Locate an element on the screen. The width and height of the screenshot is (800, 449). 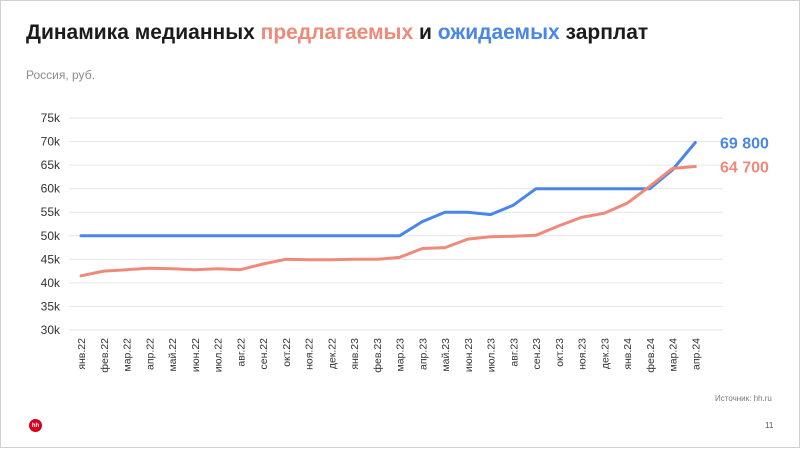
y-tick-label: 50k is located at coordinates (51, 236).